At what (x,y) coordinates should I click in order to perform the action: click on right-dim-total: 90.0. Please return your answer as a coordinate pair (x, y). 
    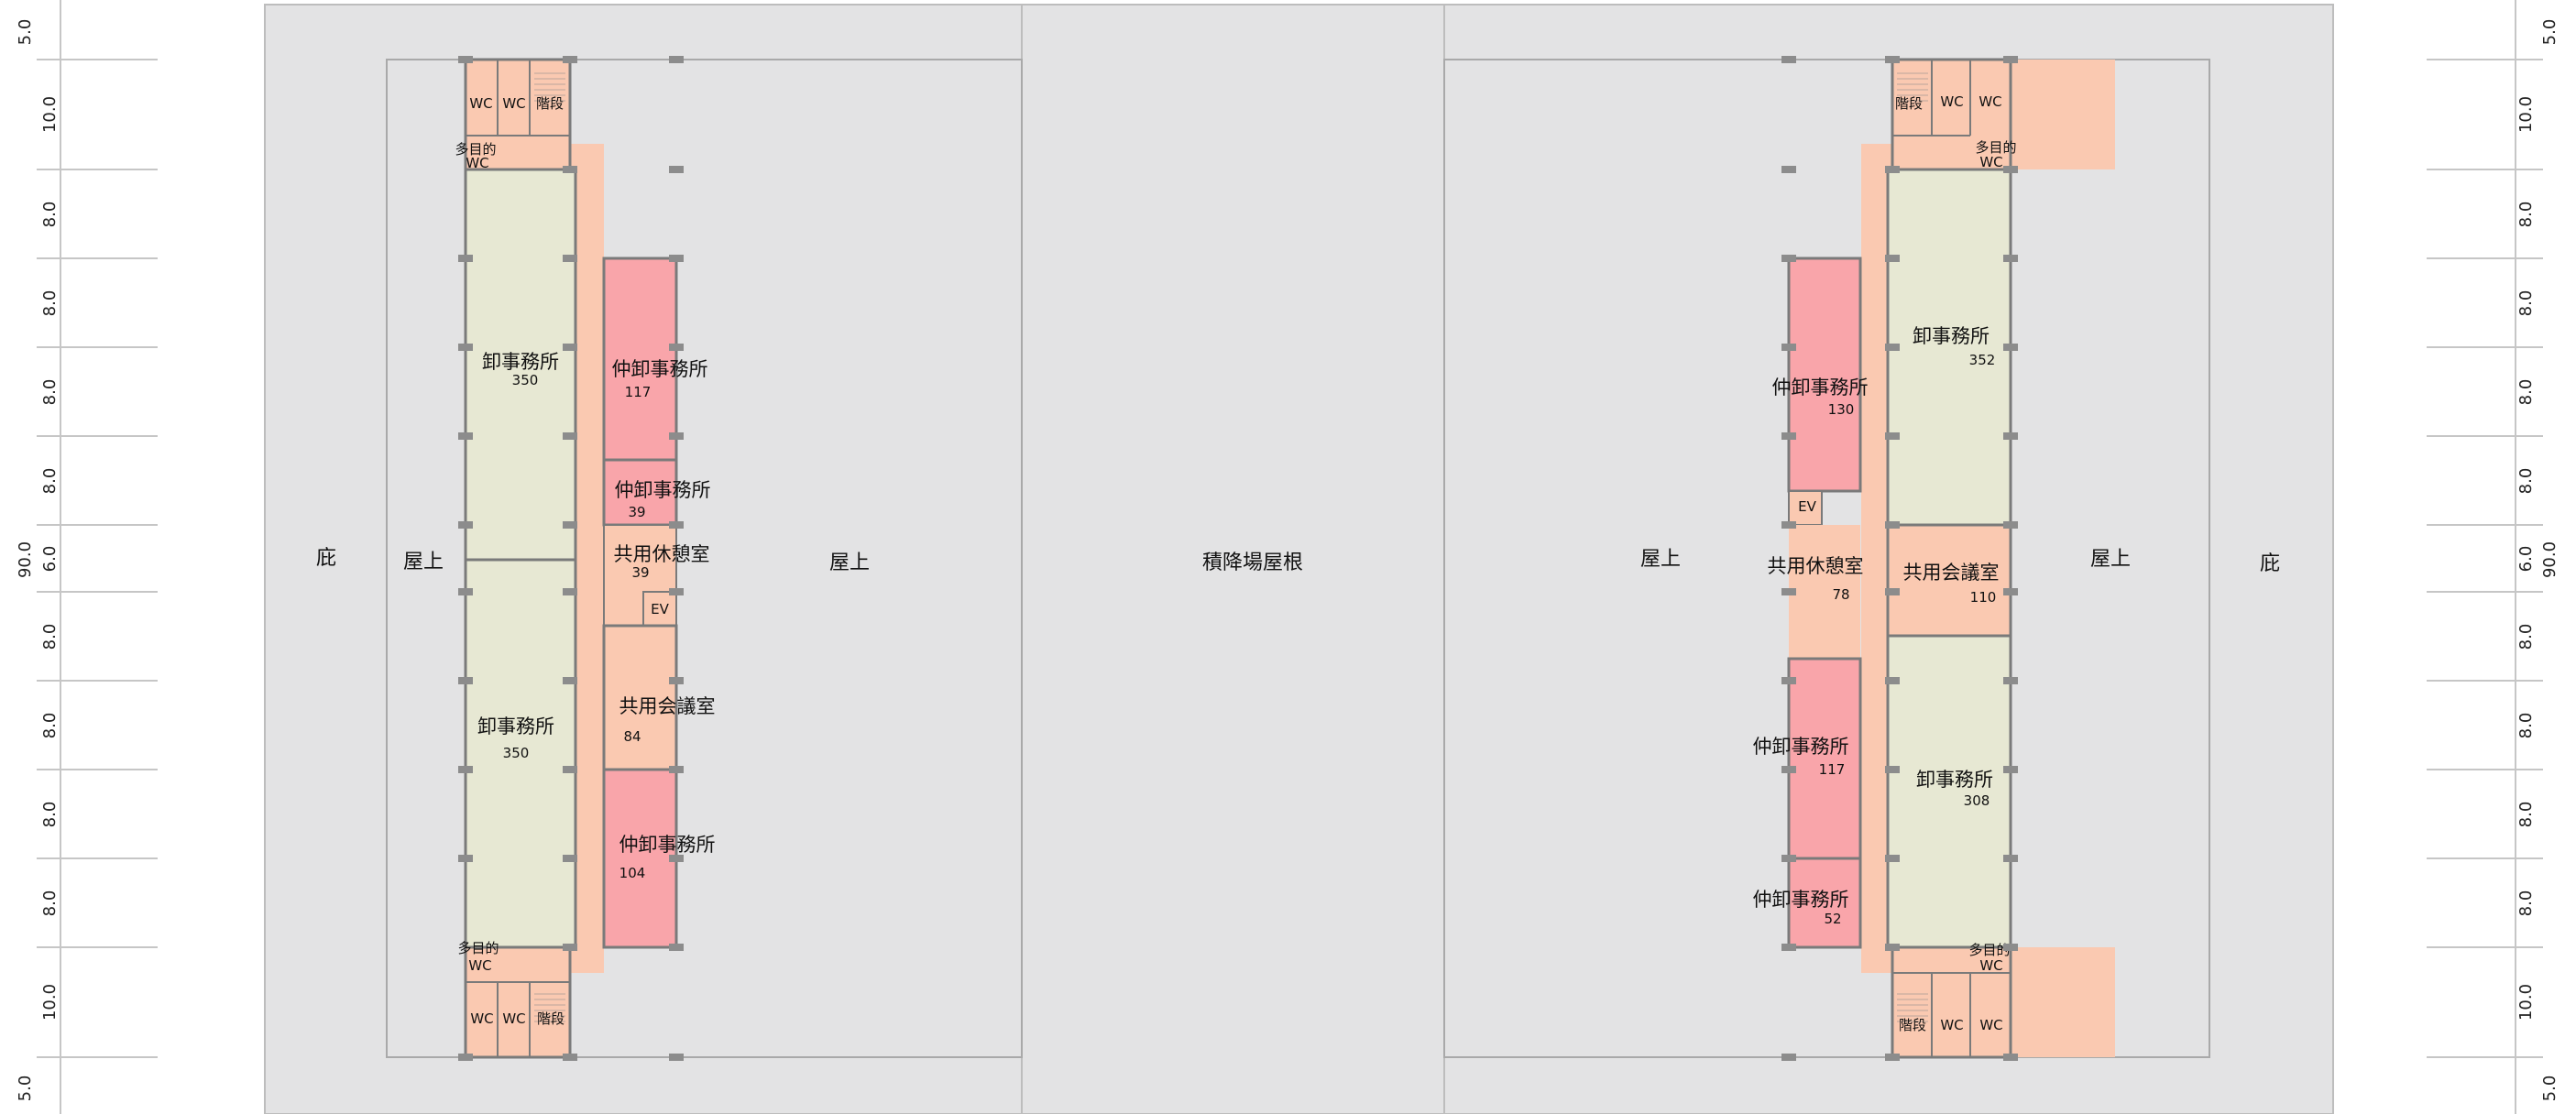
    Looking at the image, I should click on (2550, 559).